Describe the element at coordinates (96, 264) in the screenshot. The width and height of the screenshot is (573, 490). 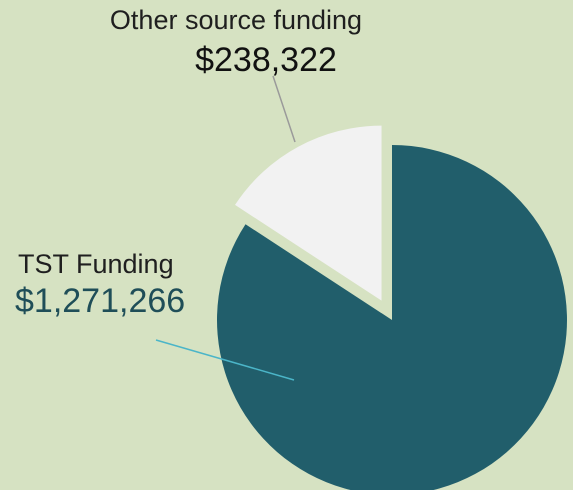
I see `category-label: TST Funding` at that location.